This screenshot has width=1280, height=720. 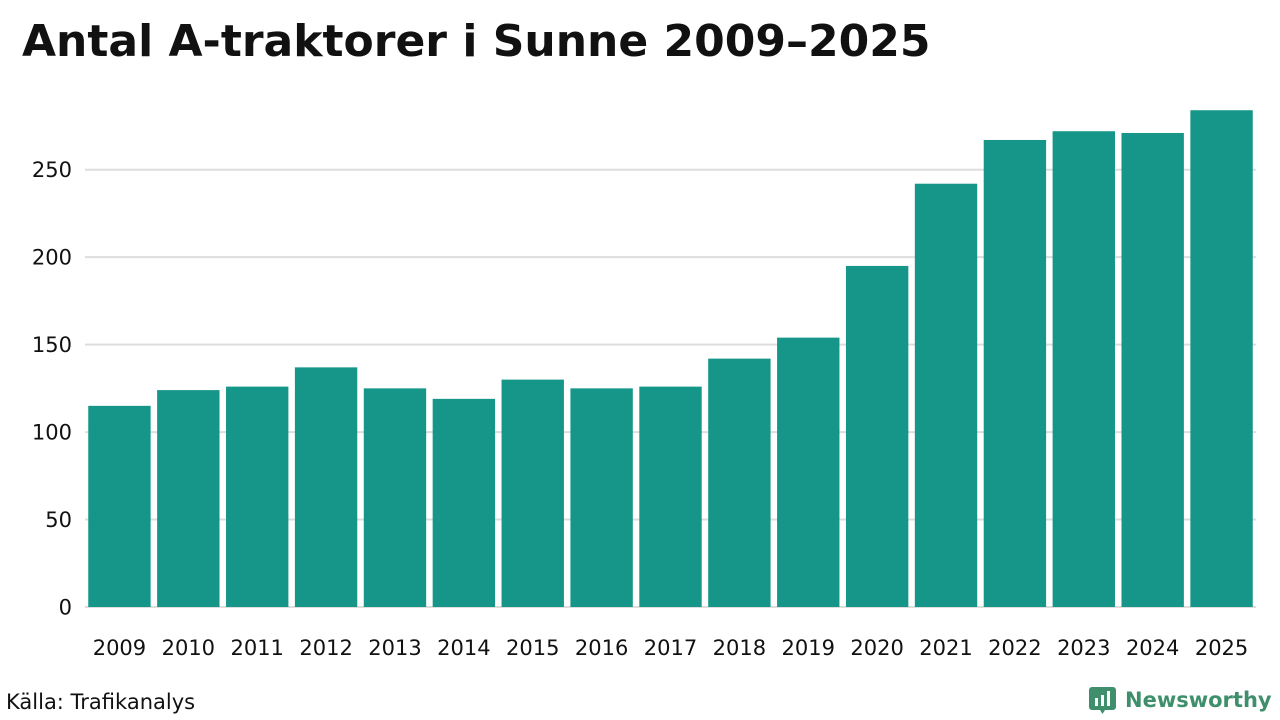 What do you see at coordinates (739, 482) in the screenshot?
I see `bar-2018` at bounding box center [739, 482].